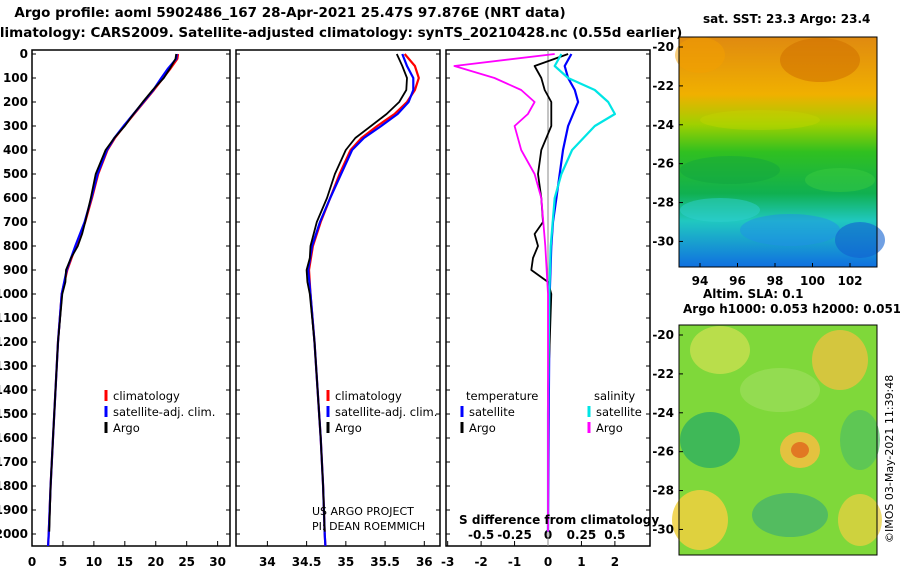  I want to click on depth-tick-label: 1400, so click(14, 390).